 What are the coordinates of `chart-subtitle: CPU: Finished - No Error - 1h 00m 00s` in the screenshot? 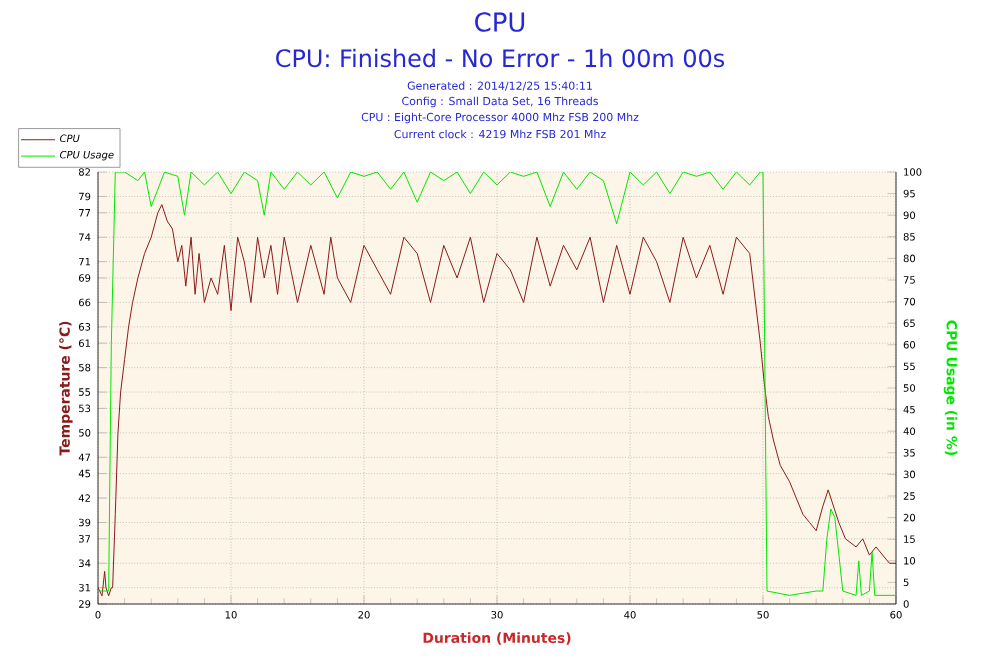 It's located at (500, 58).